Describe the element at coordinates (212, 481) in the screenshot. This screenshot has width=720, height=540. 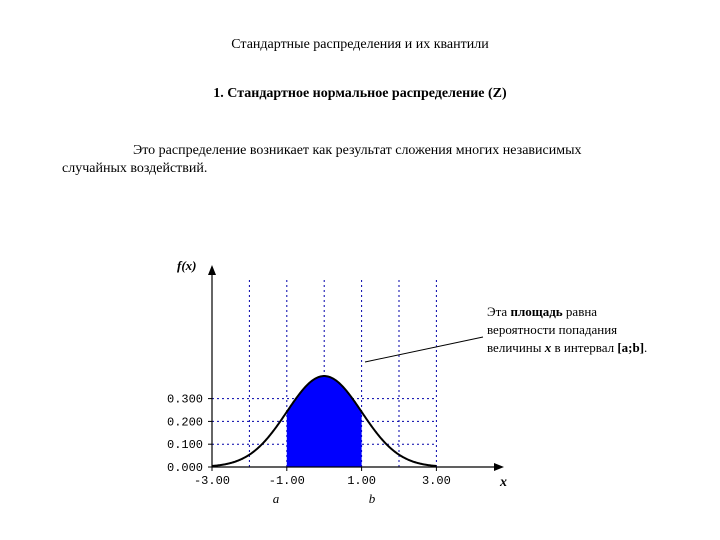
I see `x-tick-label: -3.00` at that location.